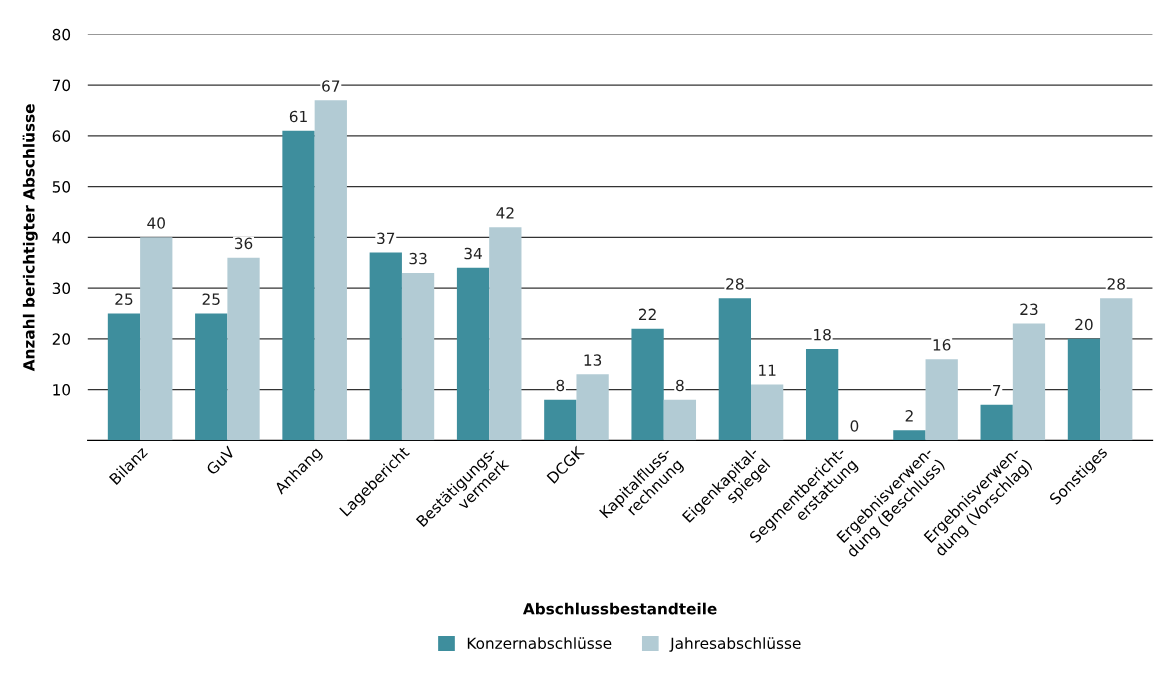  I want to click on y-tick-label: 10, so click(62, 390).